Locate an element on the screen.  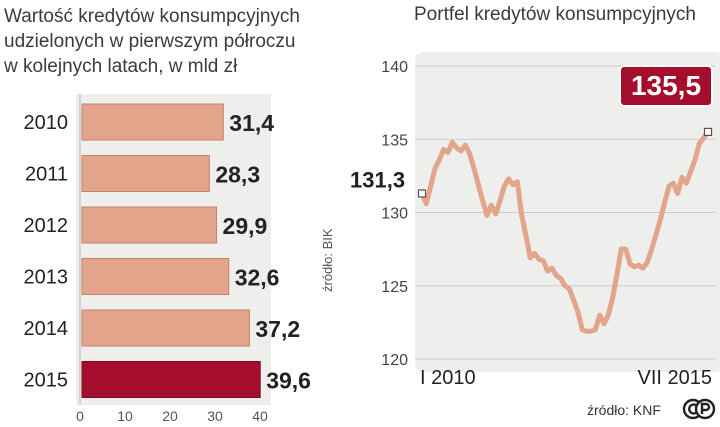
value-label-2014: 37,2 is located at coordinates (277, 329).